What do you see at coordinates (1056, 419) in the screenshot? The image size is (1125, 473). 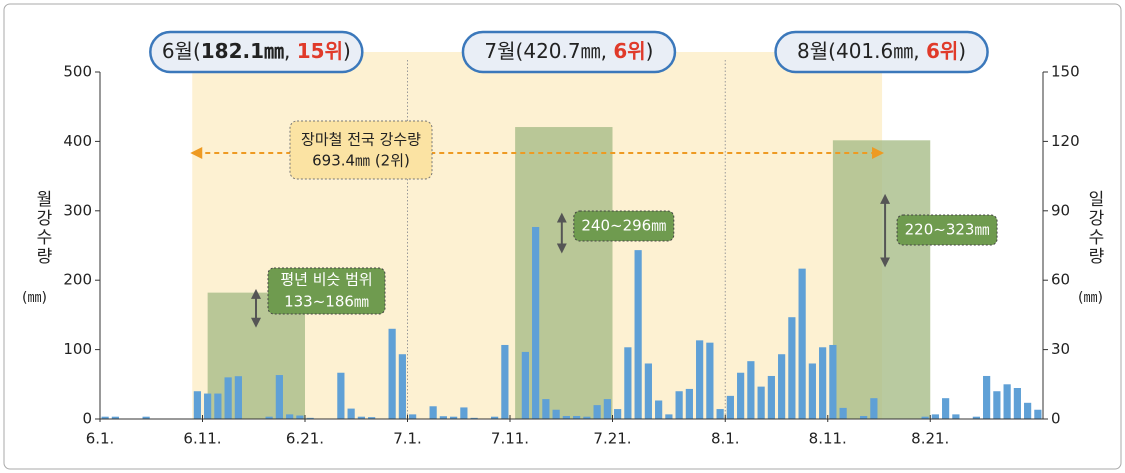 I see `y2-tick-label: 0` at bounding box center [1056, 419].